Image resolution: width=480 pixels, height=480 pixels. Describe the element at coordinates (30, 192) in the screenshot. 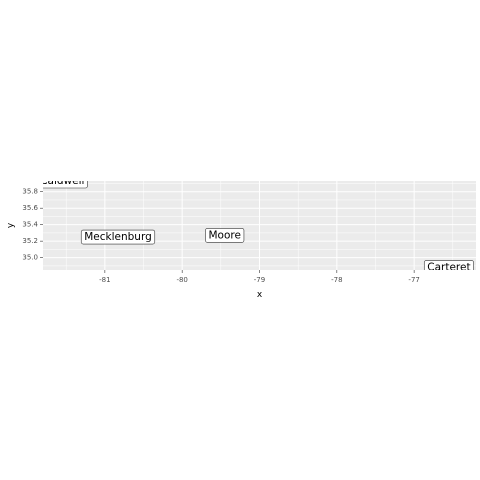

I see `y-tick-label: 35.8` at that location.